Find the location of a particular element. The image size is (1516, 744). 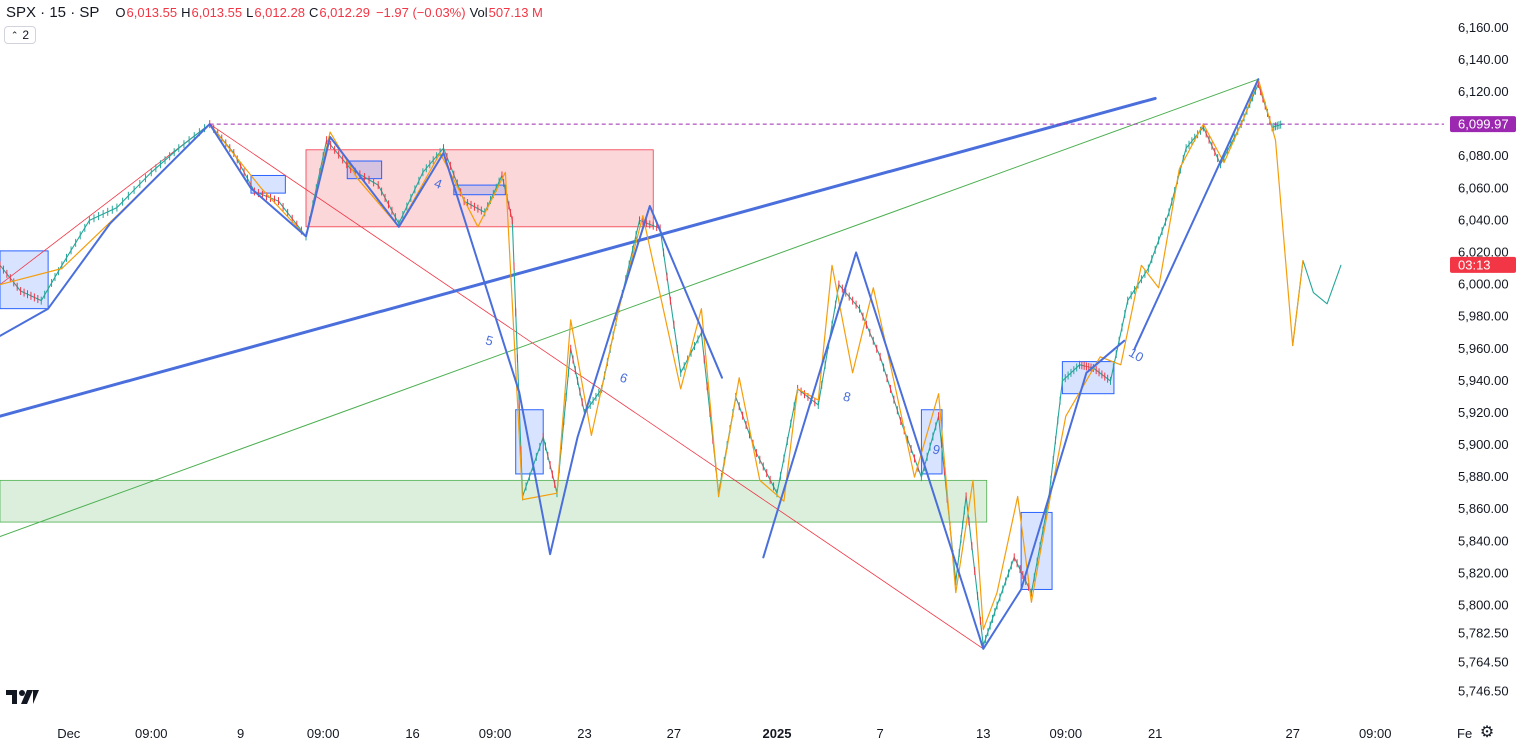

low-label: L is located at coordinates (250, 12).